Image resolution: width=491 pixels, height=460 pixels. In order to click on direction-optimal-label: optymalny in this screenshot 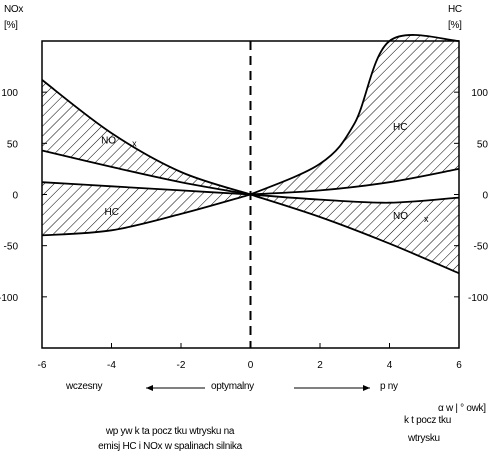, I will do `click(232, 386)`.